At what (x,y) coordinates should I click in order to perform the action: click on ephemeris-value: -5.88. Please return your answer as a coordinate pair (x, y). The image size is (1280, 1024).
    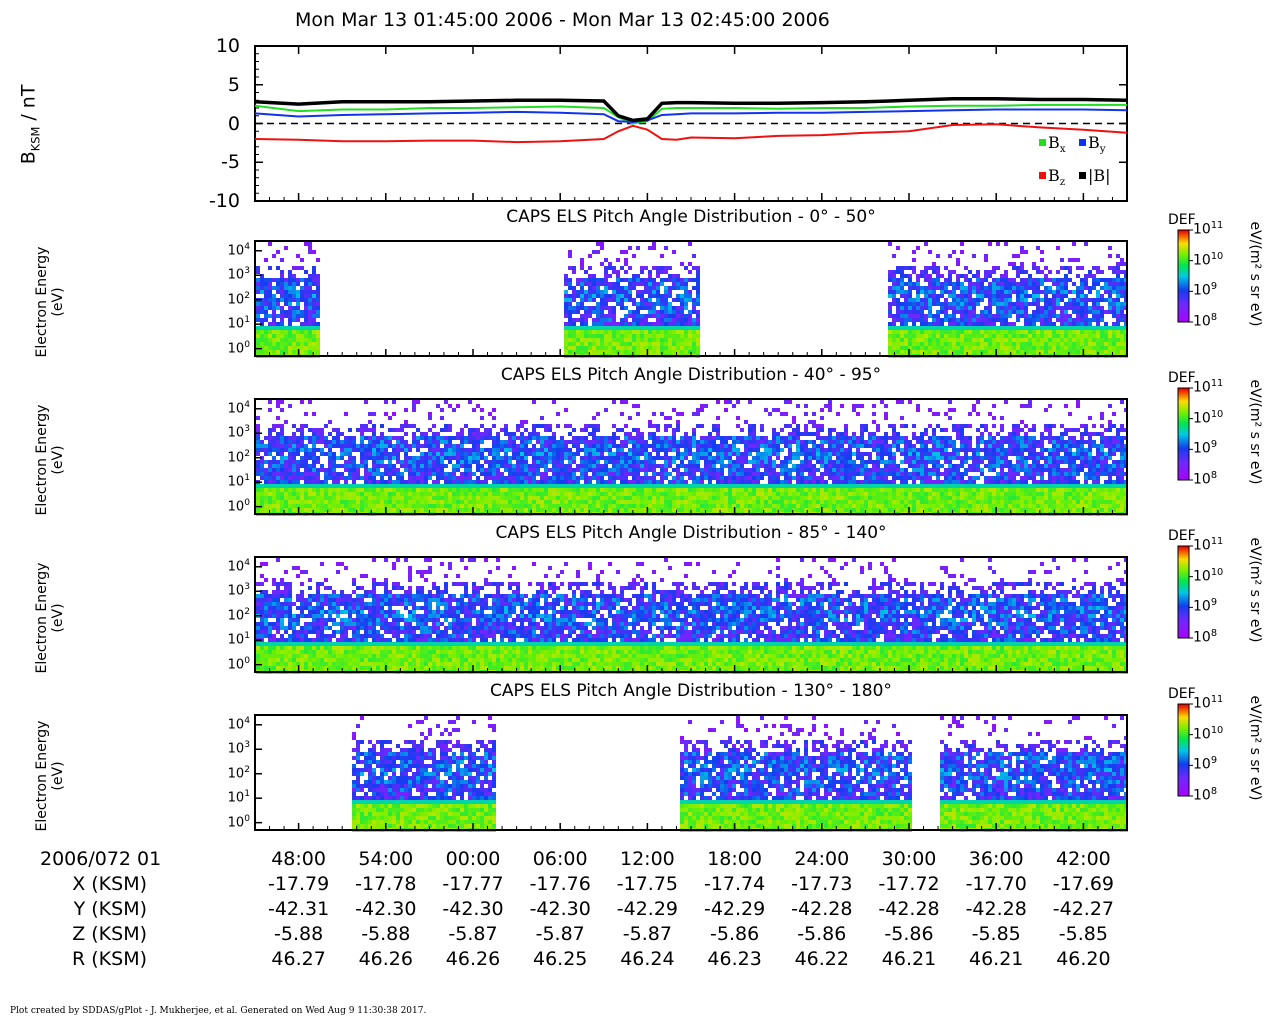
    Looking at the image, I should click on (299, 934).